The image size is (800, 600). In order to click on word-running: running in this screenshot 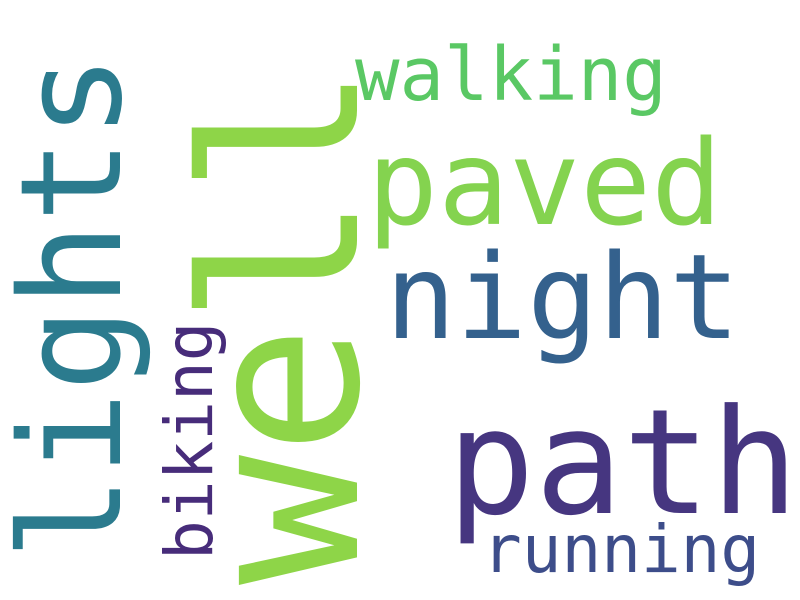, I will do `click(621, 549)`.